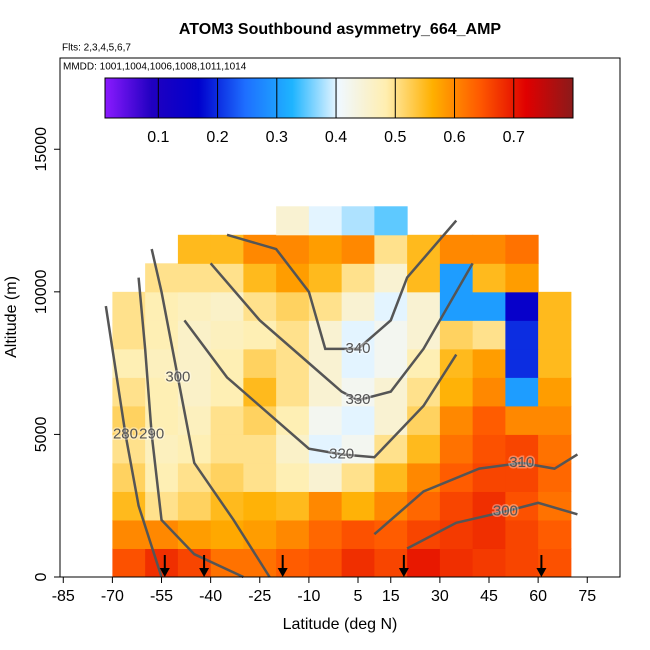 Image resolution: width=650 pixels, height=650 pixels. What do you see at coordinates (63, 596) in the screenshot?
I see `x-tick-label: -85` at bounding box center [63, 596].